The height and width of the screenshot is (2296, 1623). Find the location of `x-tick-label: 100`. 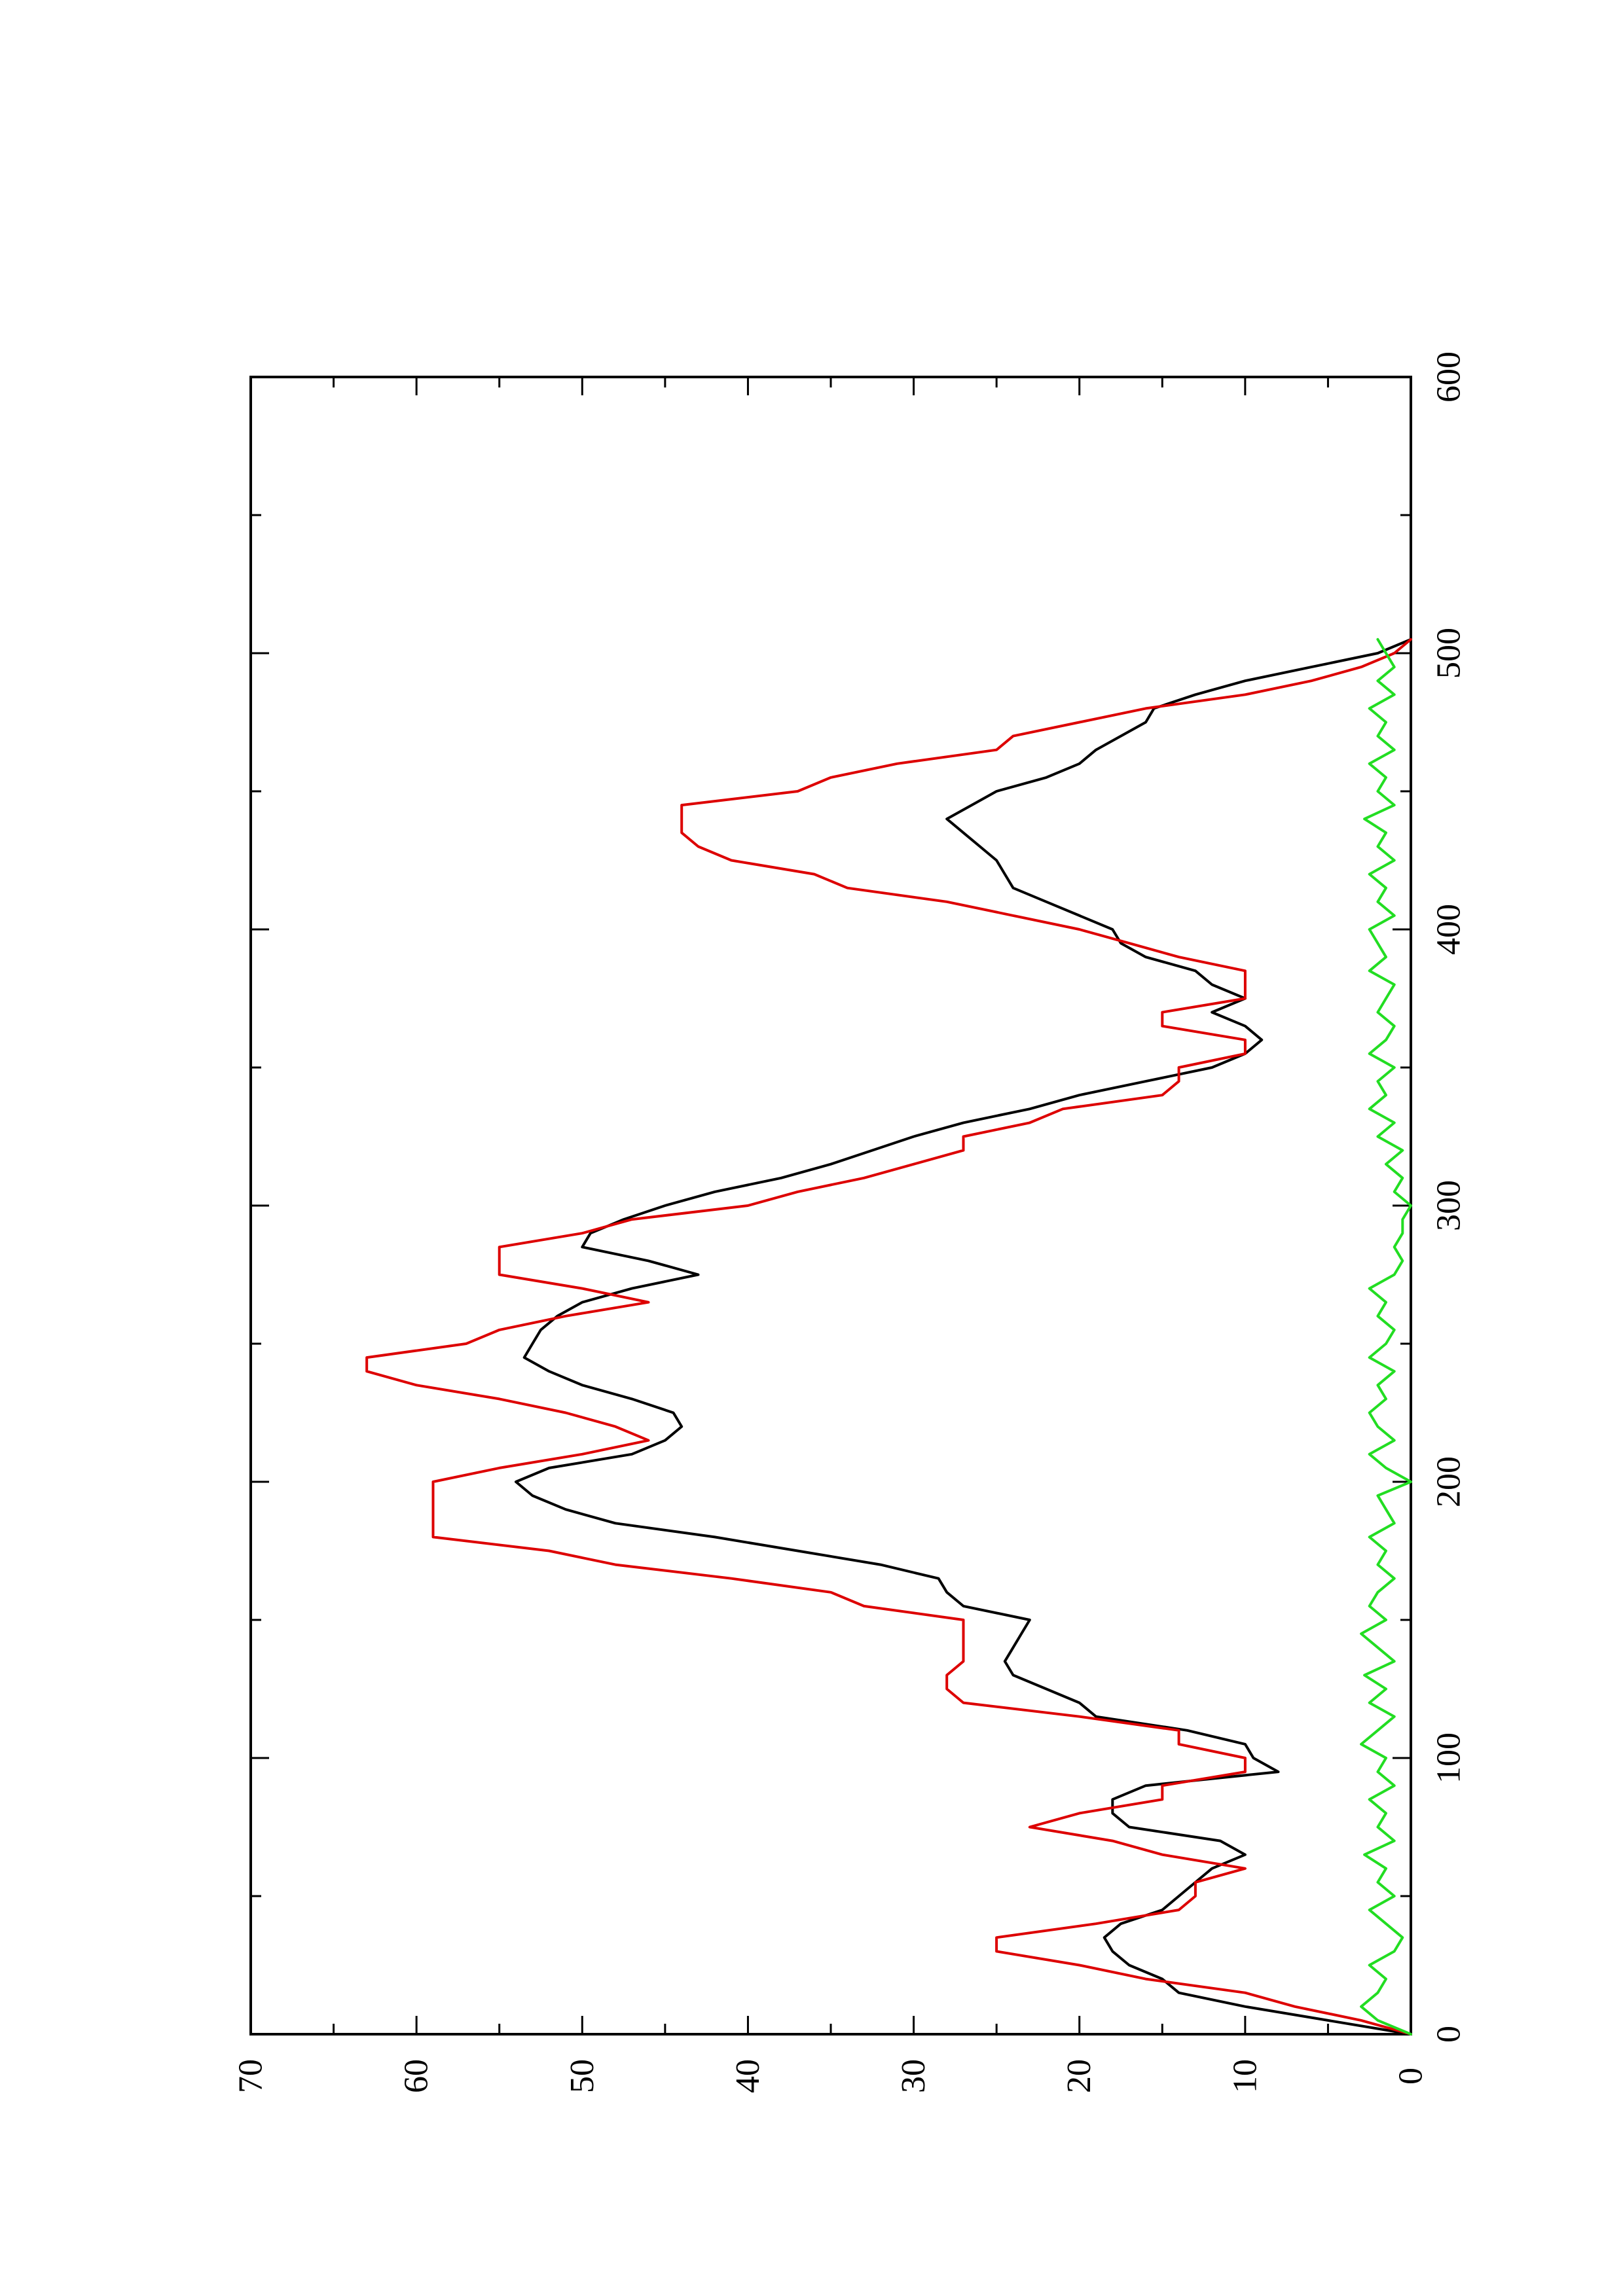

x-tick-label: 100 is located at coordinates (1449, 1758).